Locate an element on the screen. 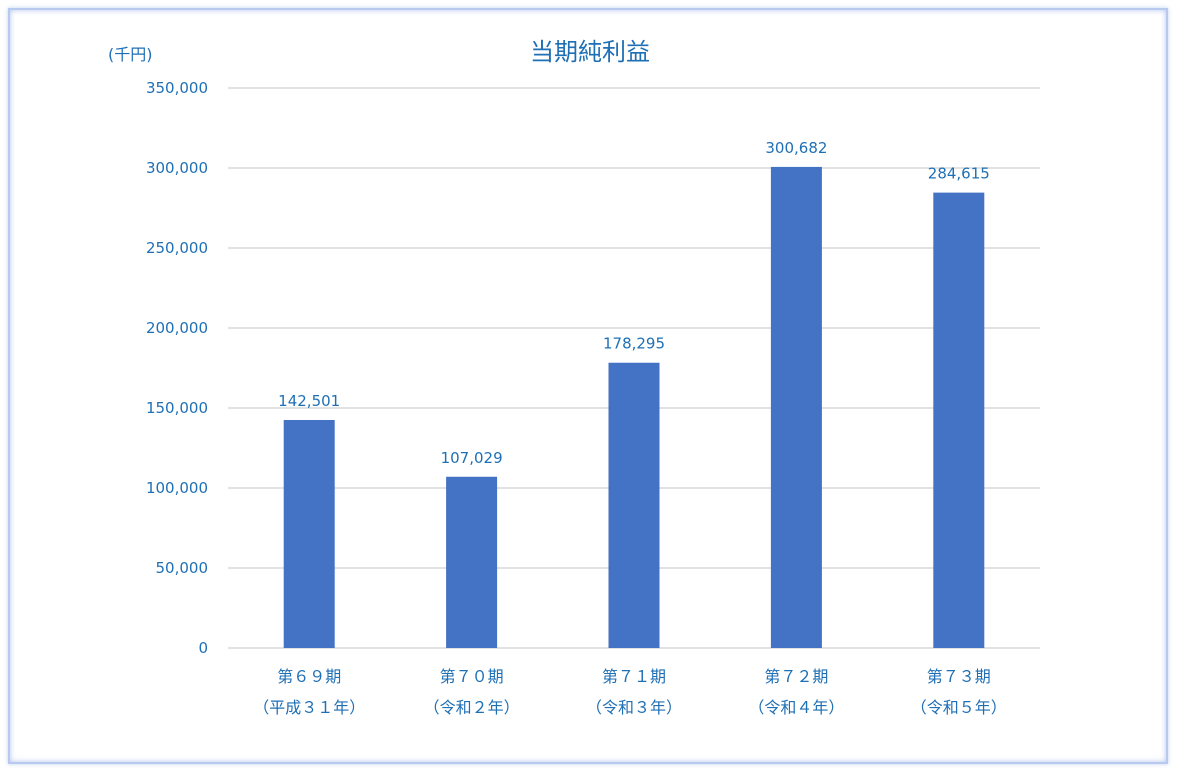 The image size is (1180, 774). data-label: 107,029 is located at coordinates (472, 458).